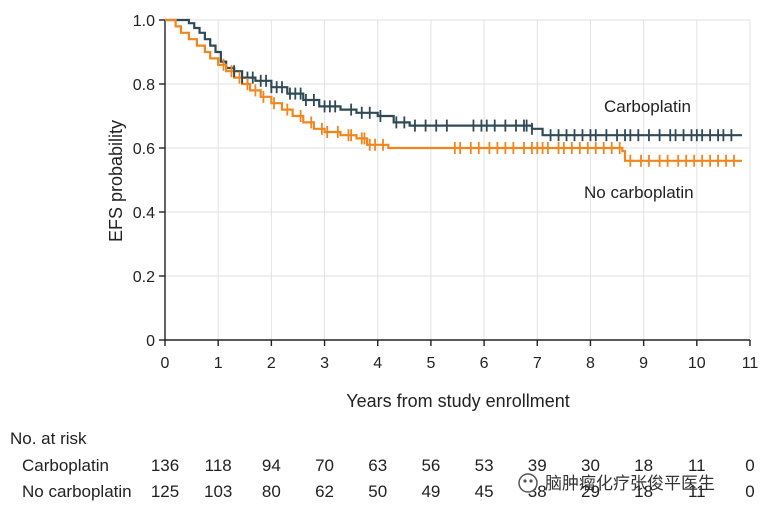 This screenshot has width=770, height=514. What do you see at coordinates (478, 112) in the screenshot?
I see `censor-marks` at bounding box center [478, 112].